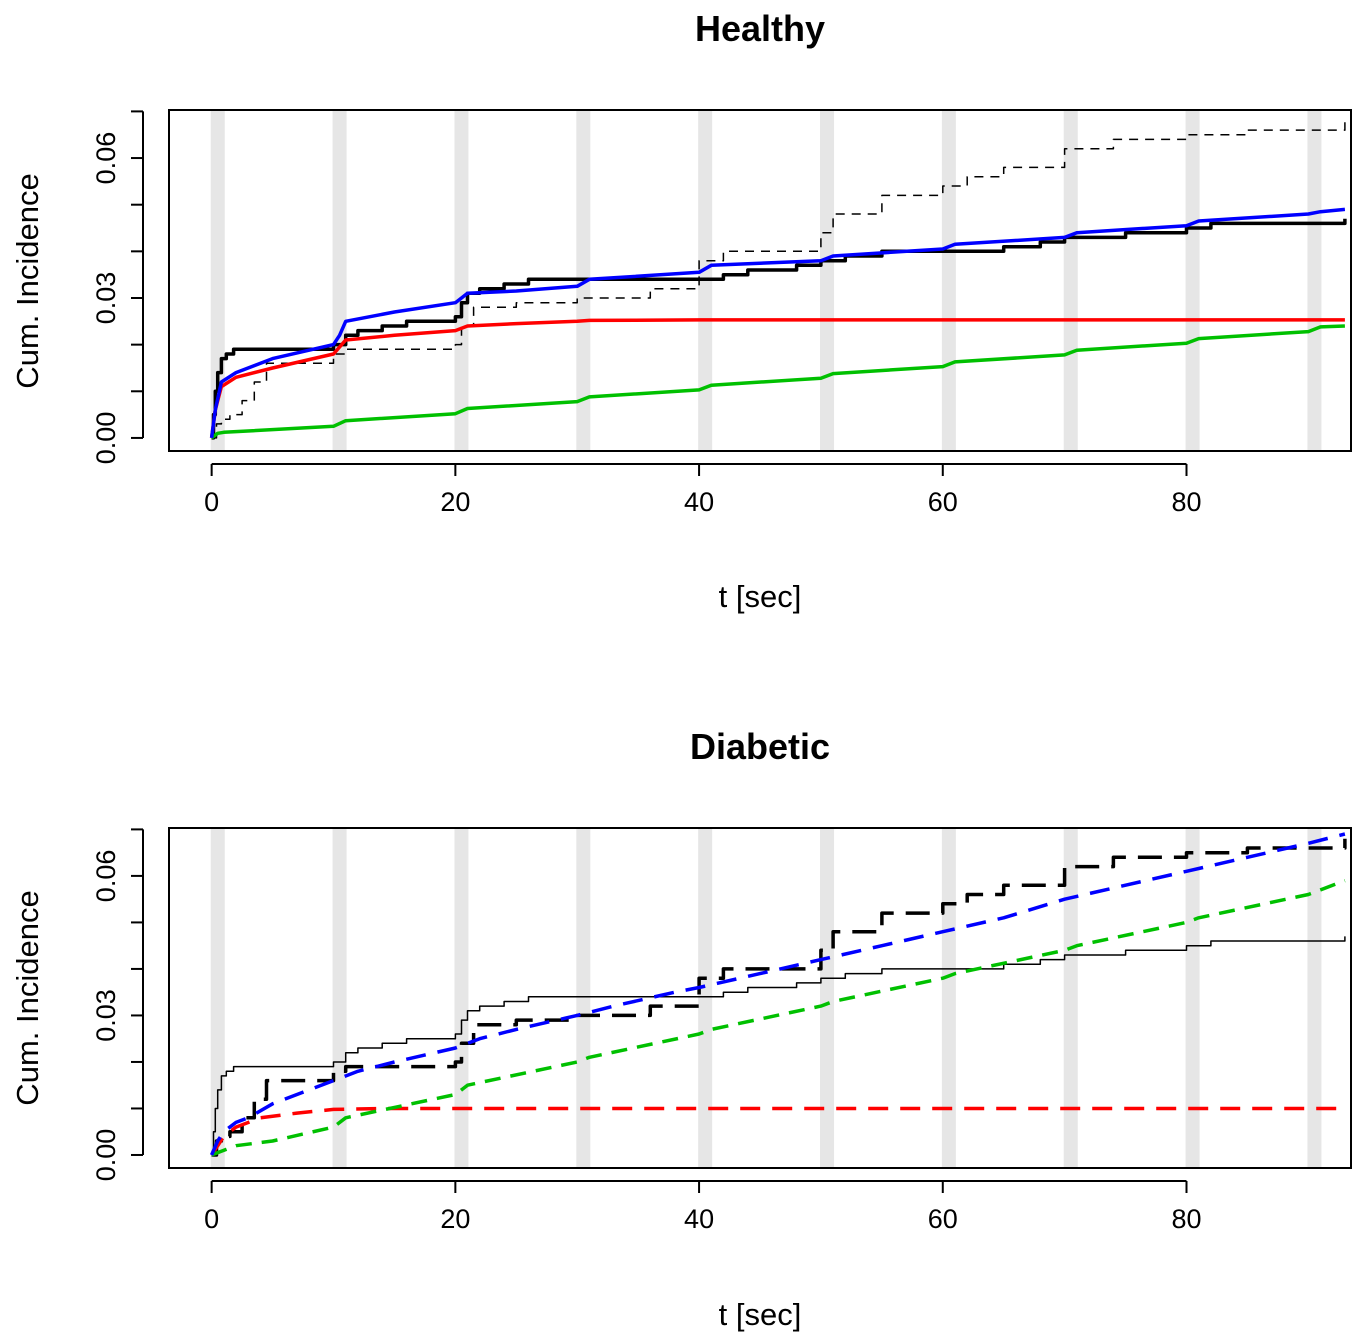 Image resolution: width=1359 pixels, height=1333 pixels. What do you see at coordinates (1186, 502) in the screenshot?
I see `healthy-x-tick-label-4: 80` at bounding box center [1186, 502].